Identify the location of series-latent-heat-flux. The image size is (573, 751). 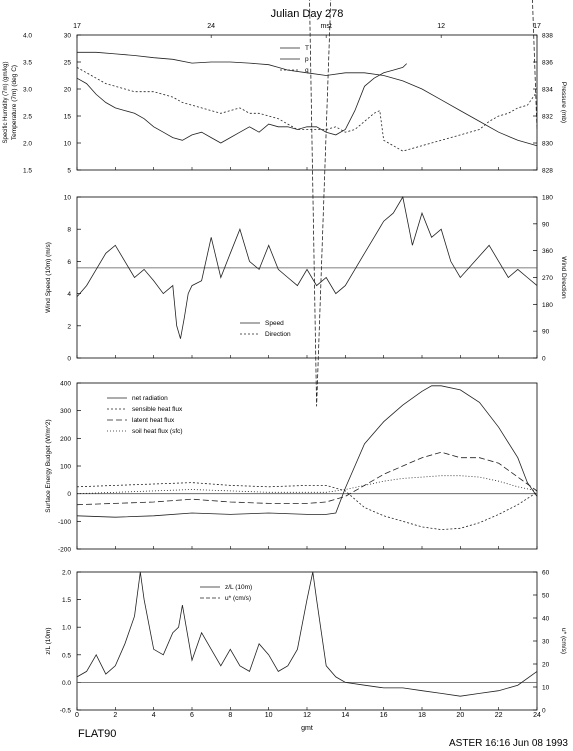
(307, 478).